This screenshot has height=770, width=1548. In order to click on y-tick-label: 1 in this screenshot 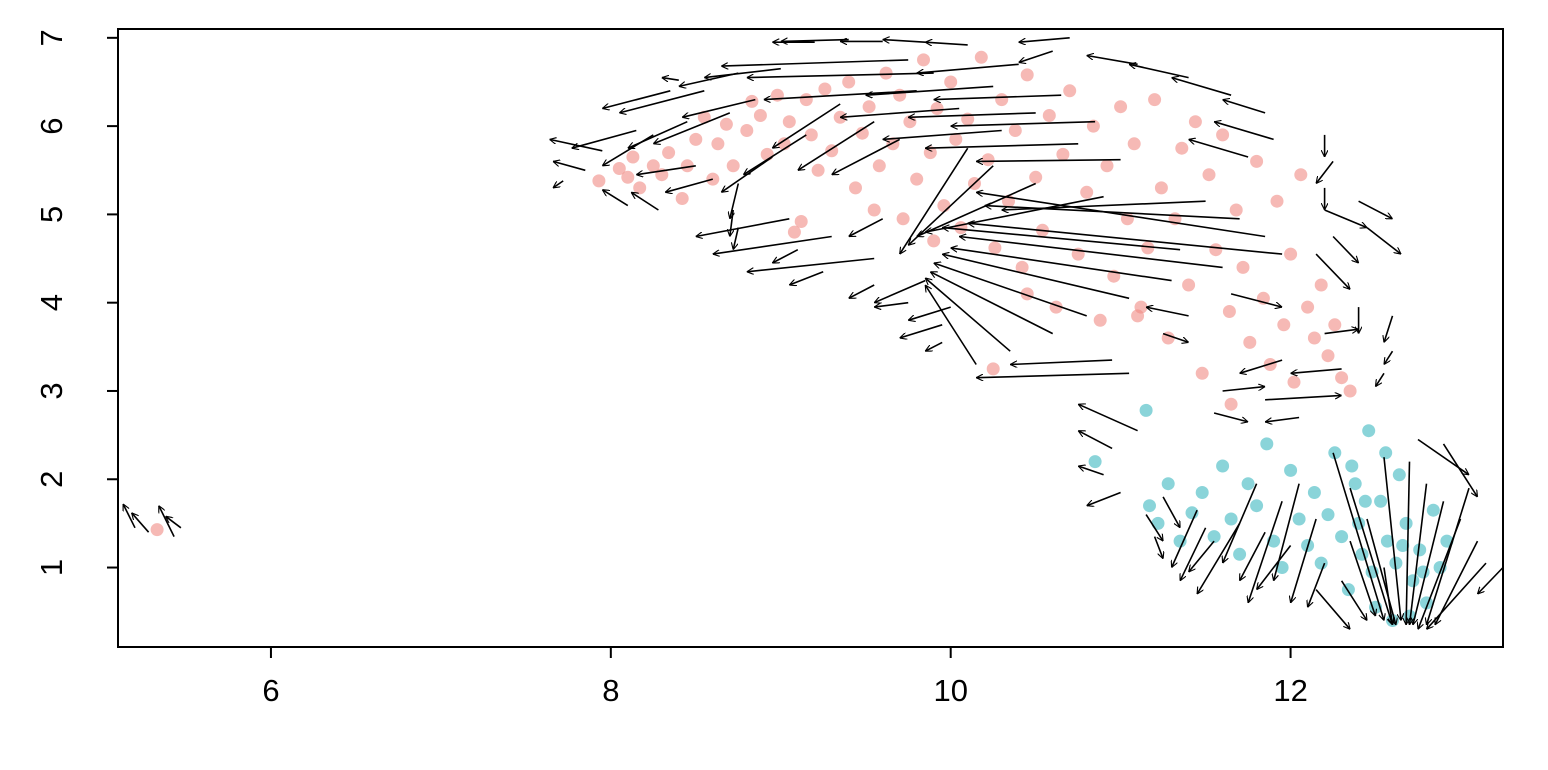, I will do `click(51, 567)`.